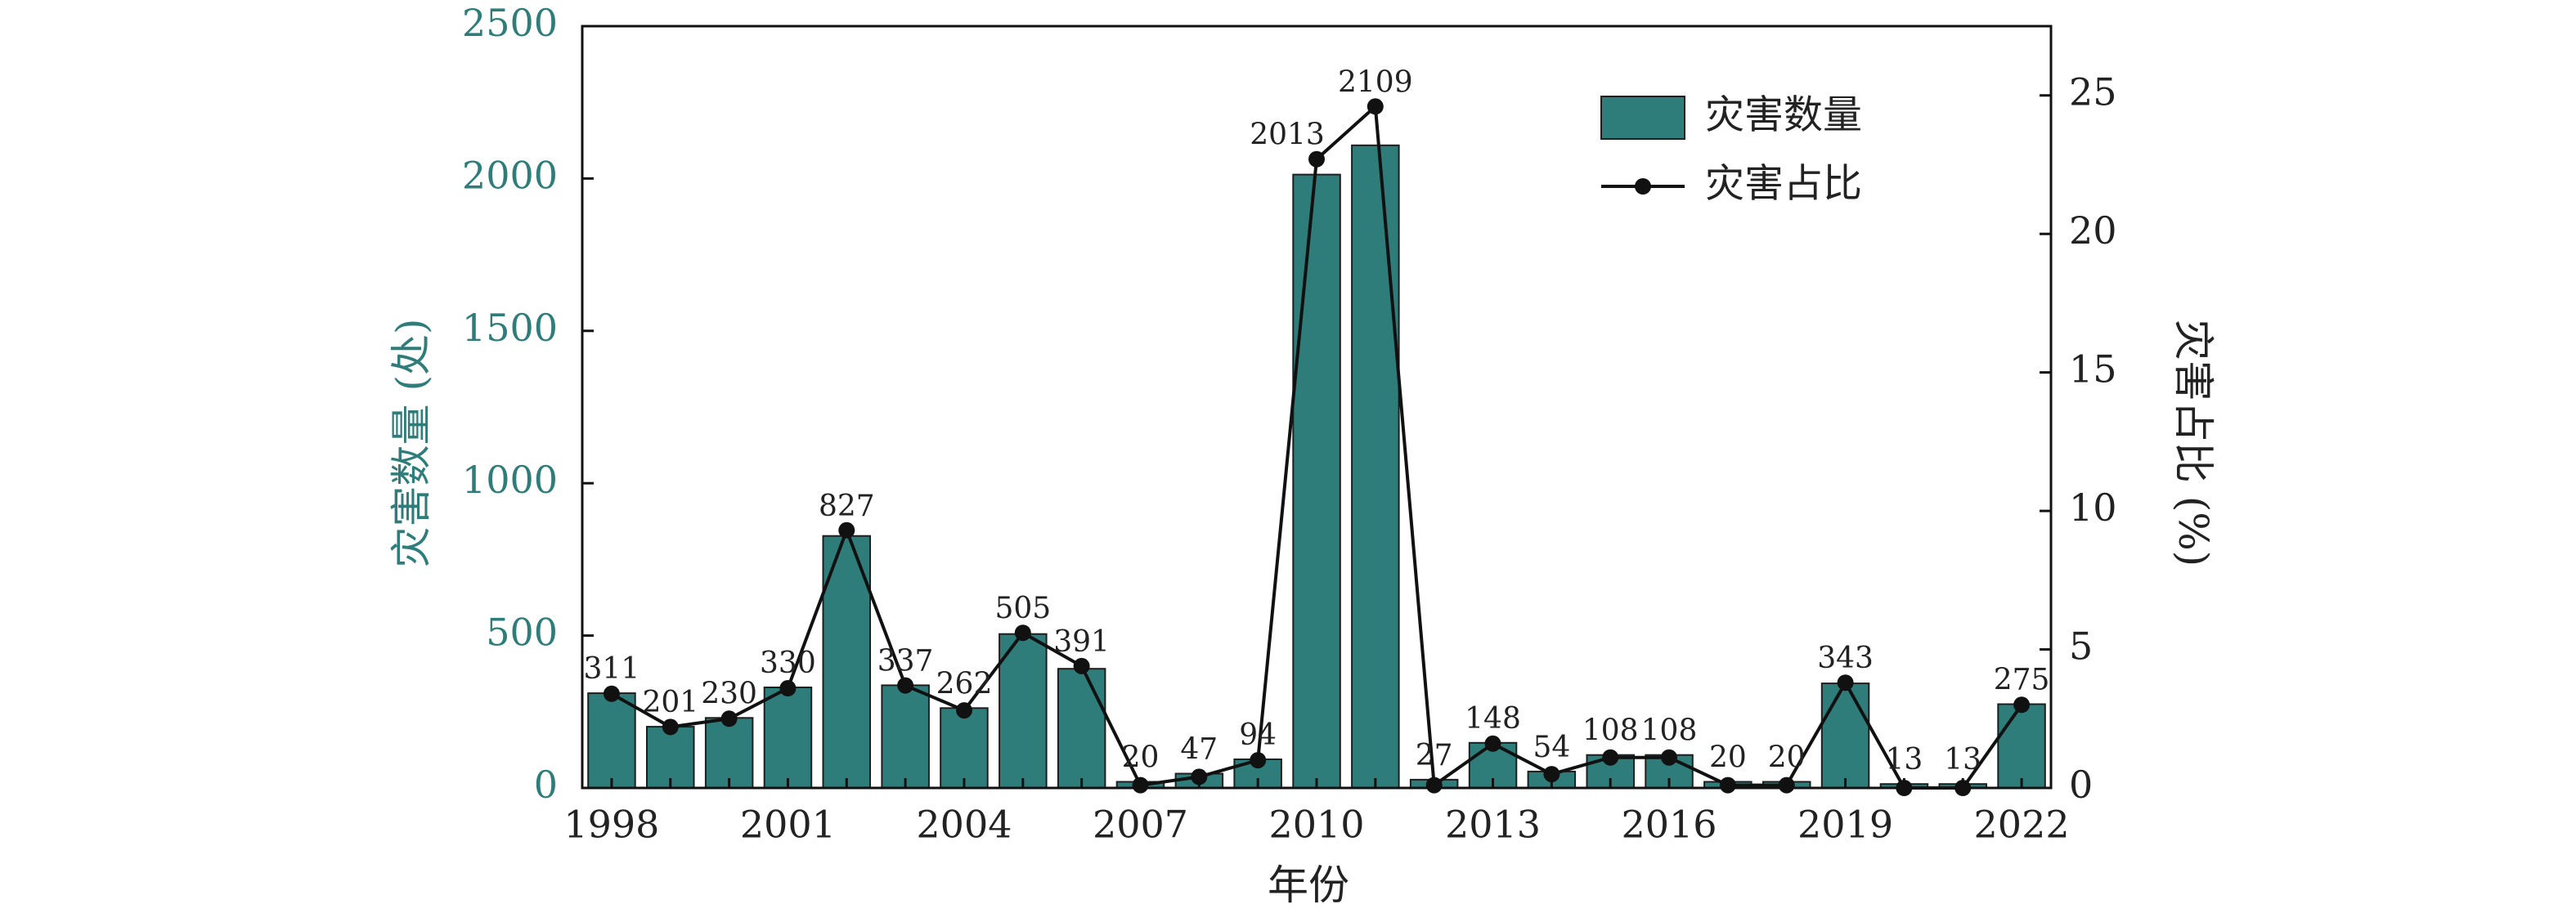  What do you see at coordinates (2093, 230) in the screenshot?
I see `y-tick-label-right-20: 20` at bounding box center [2093, 230].